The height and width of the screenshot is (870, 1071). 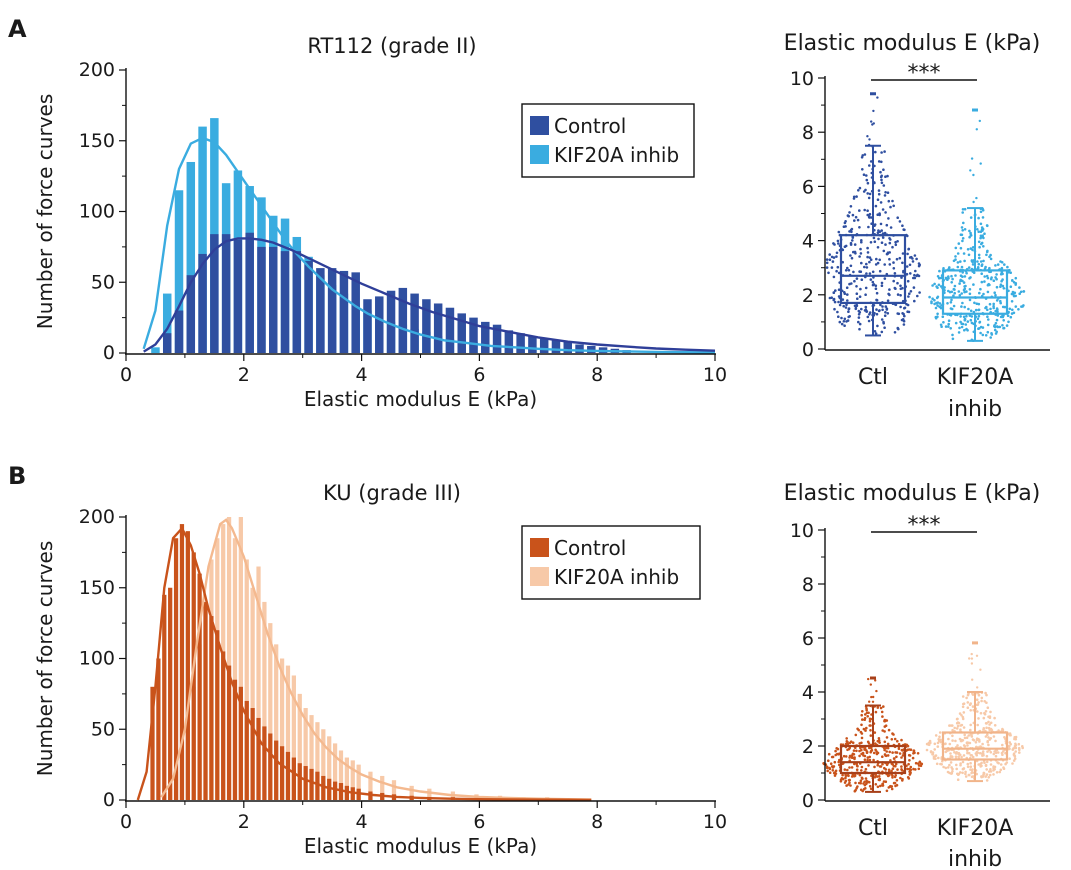 What do you see at coordinates (808, 187) in the screenshot?
I see `box-a-y-tick-label: 6` at bounding box center [808, 187].